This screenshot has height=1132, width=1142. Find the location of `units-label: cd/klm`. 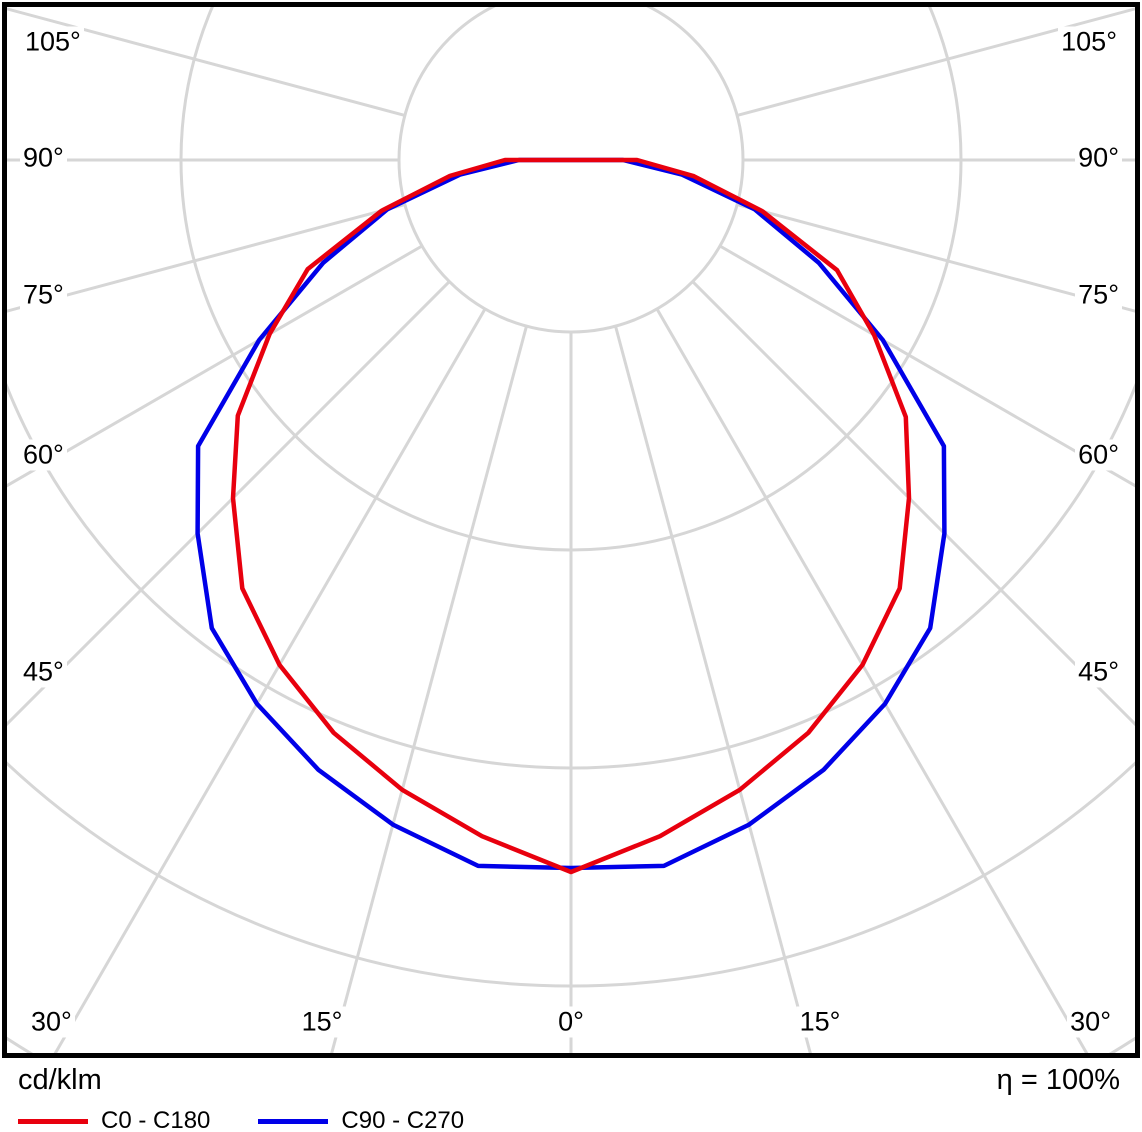

units-label: cd/klm is located at coordinates (60, 1080).